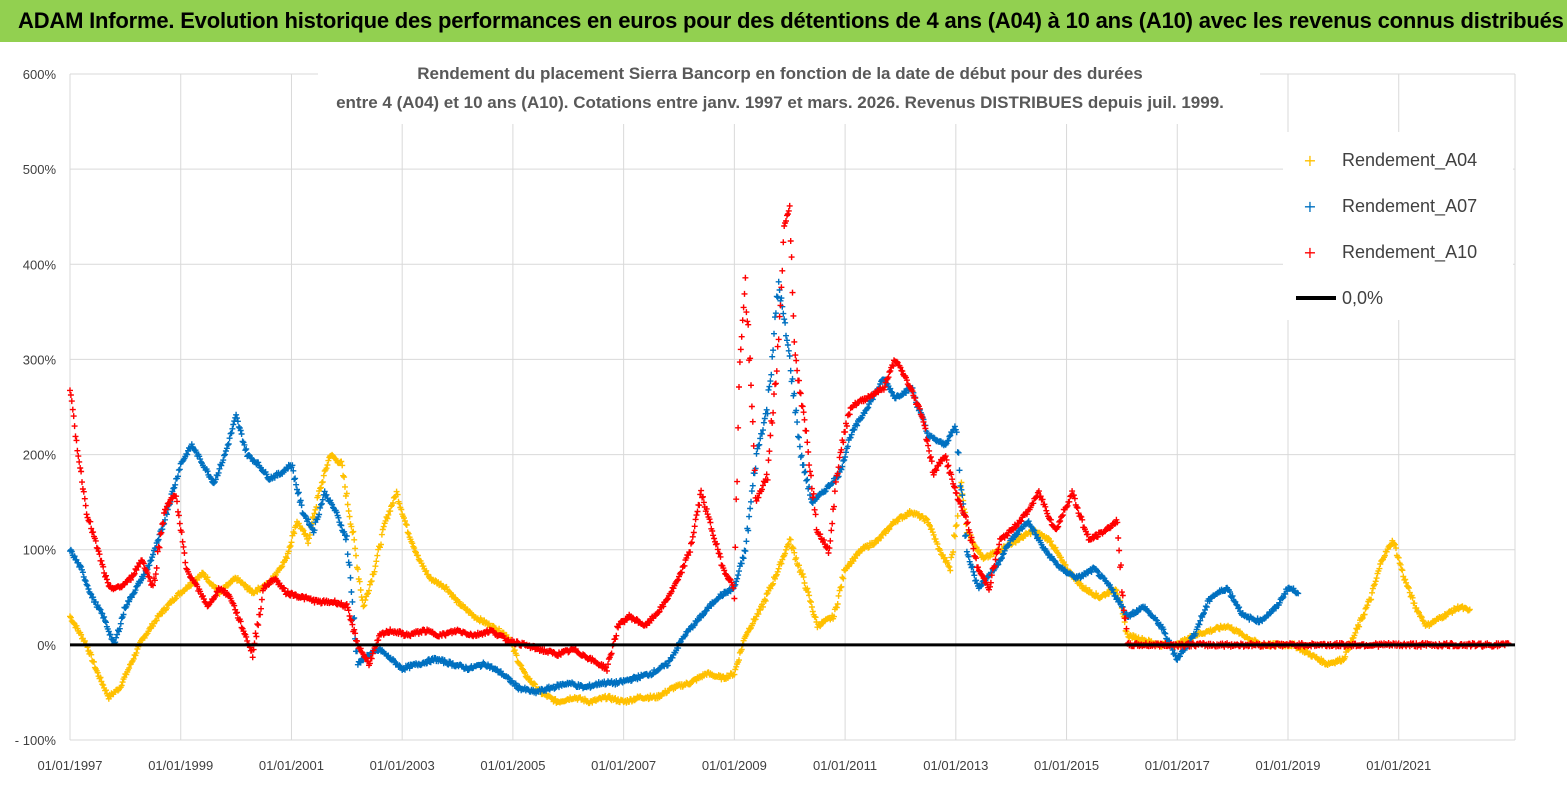  Describe the element at coordinates (40, 264) in the screenshot. I see `y-tick-label: 400%` at that location.